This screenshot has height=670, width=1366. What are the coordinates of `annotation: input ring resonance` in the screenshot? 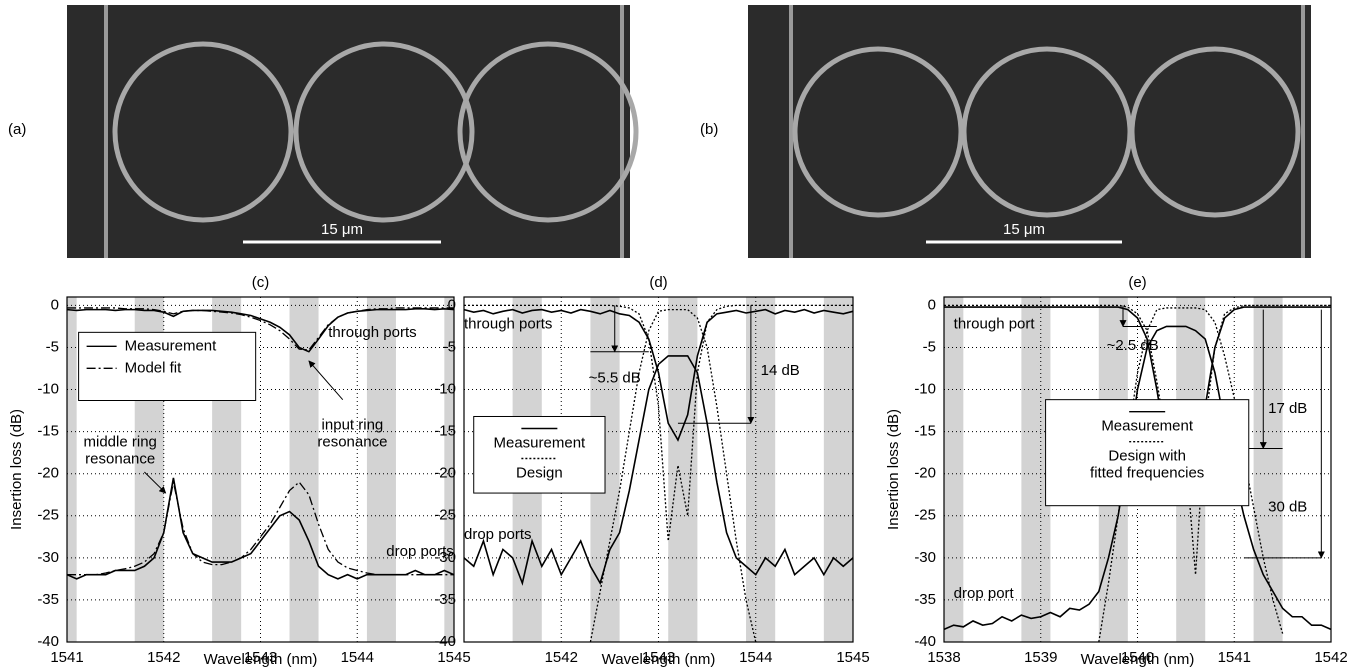 It's located at (352, 434).